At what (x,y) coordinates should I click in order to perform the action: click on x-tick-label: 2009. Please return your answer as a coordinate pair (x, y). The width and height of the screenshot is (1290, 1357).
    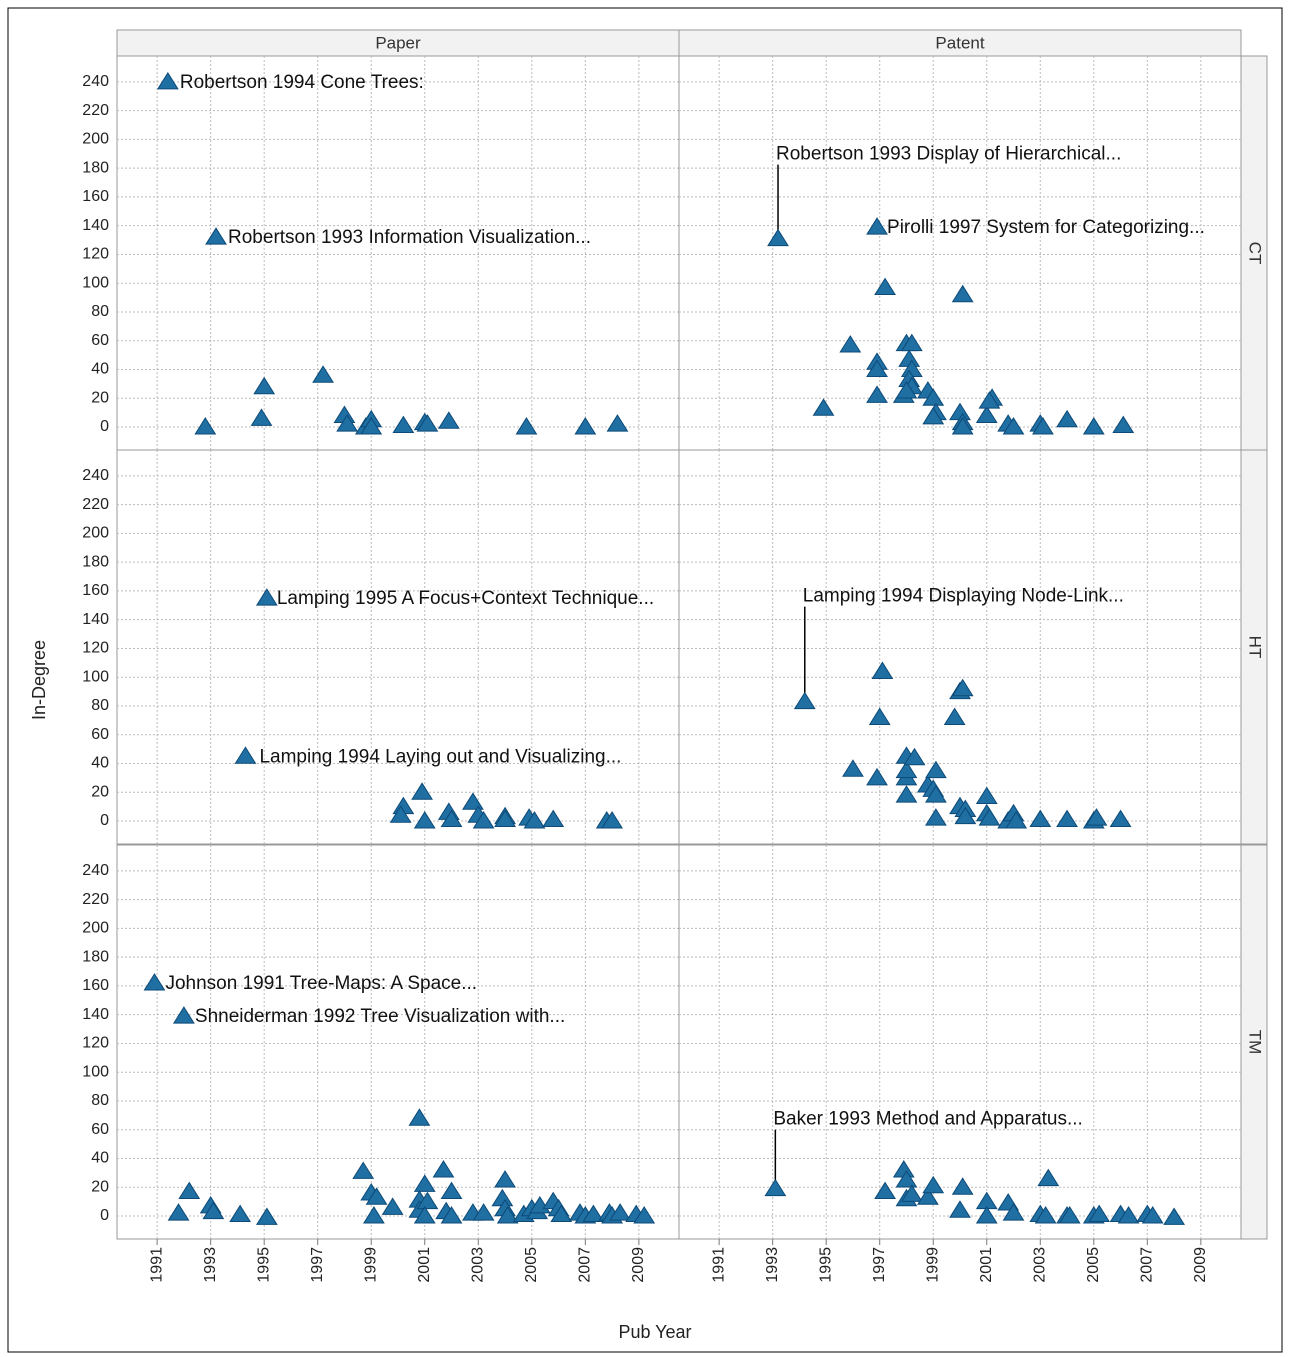
    Looking at the image, I should click on (638, 1265).